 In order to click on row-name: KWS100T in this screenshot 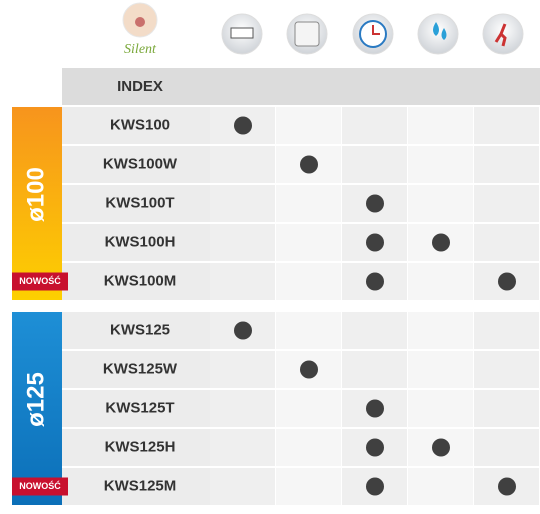, I will do `click(139, 202)`.